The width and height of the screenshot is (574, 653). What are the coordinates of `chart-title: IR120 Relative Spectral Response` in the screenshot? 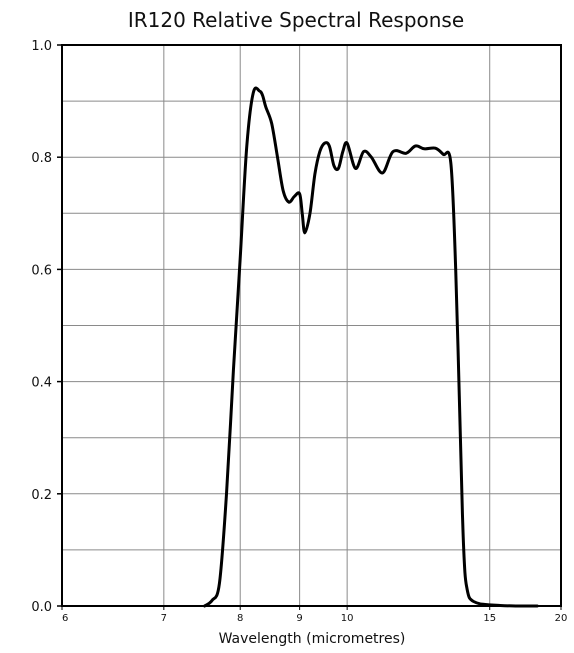 It's located at (296, 20).